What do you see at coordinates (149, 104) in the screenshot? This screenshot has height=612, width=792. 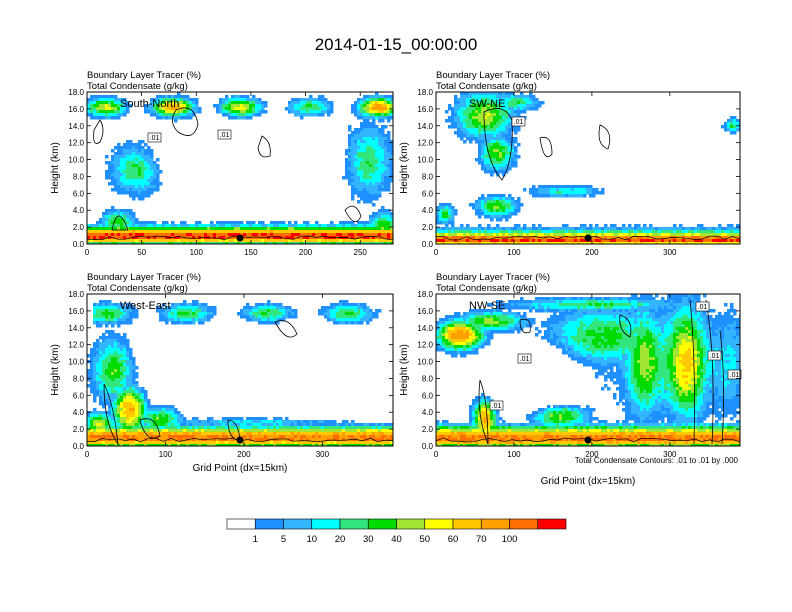 I see `panel-name: South-North` at bounding box center [149, 104].